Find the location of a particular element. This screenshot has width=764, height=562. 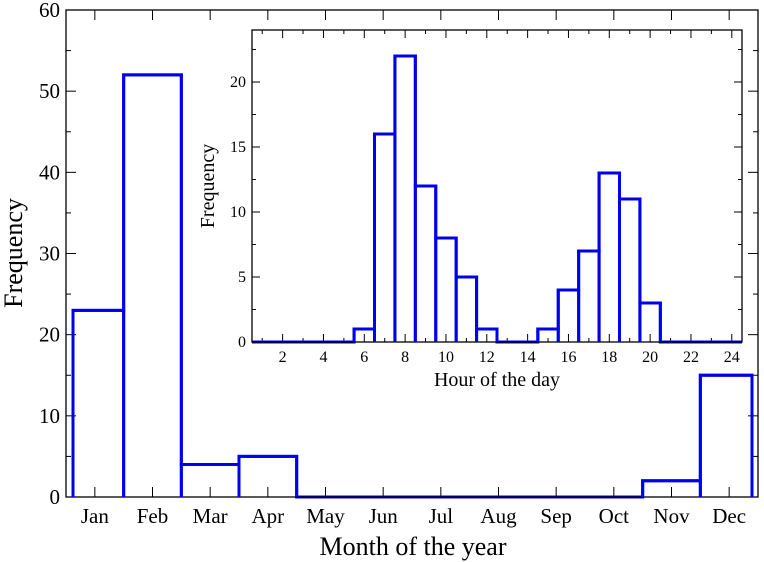

y-tick-label: 50 is located at coordinates (49, 91).